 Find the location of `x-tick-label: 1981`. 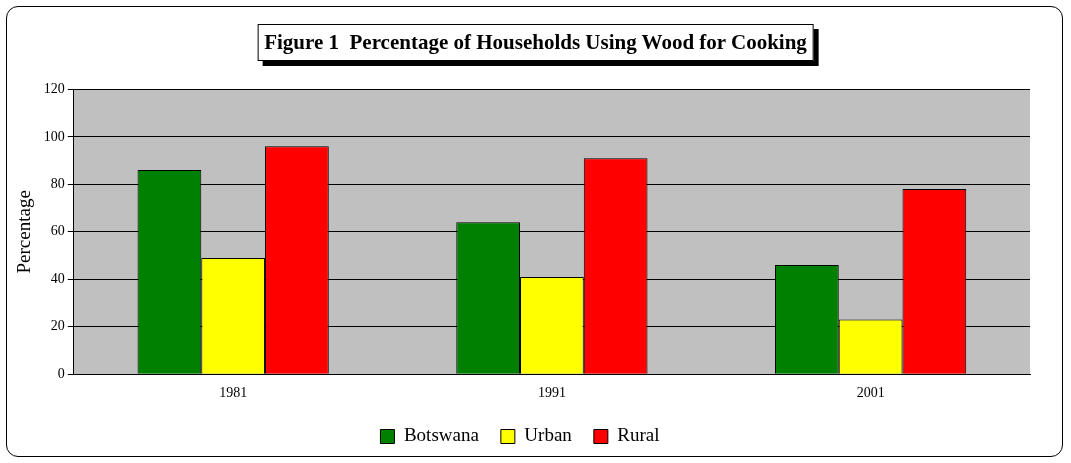

x-tick-label: 1981 is located at coordinates (233, 393).